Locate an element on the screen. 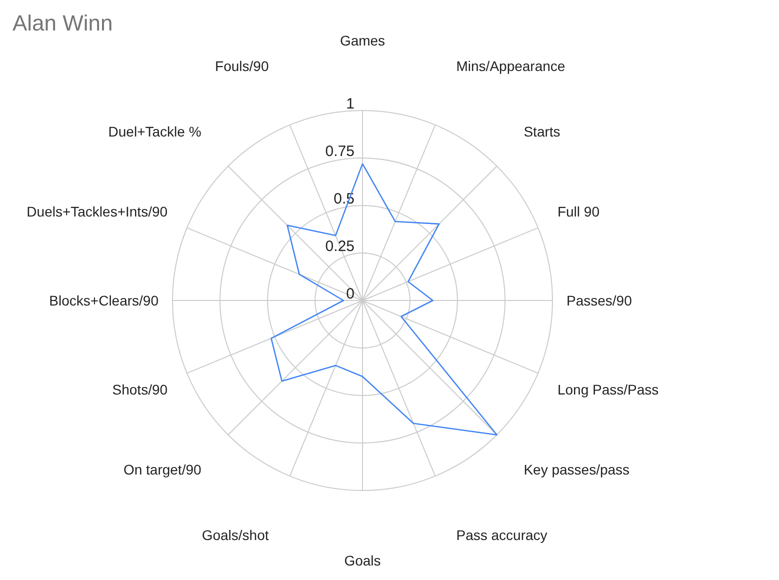  spoke-label: Key passes/pass is located at coordinates (577, 470).